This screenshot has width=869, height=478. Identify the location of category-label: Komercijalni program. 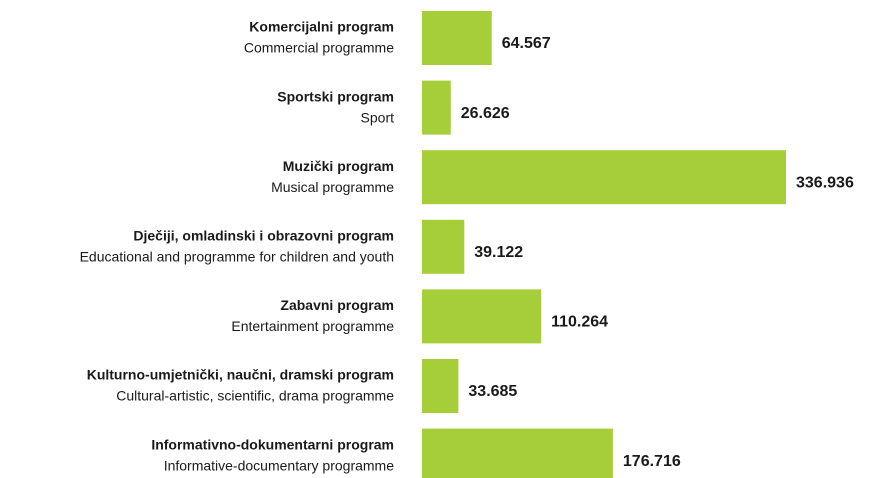
(321, 27).